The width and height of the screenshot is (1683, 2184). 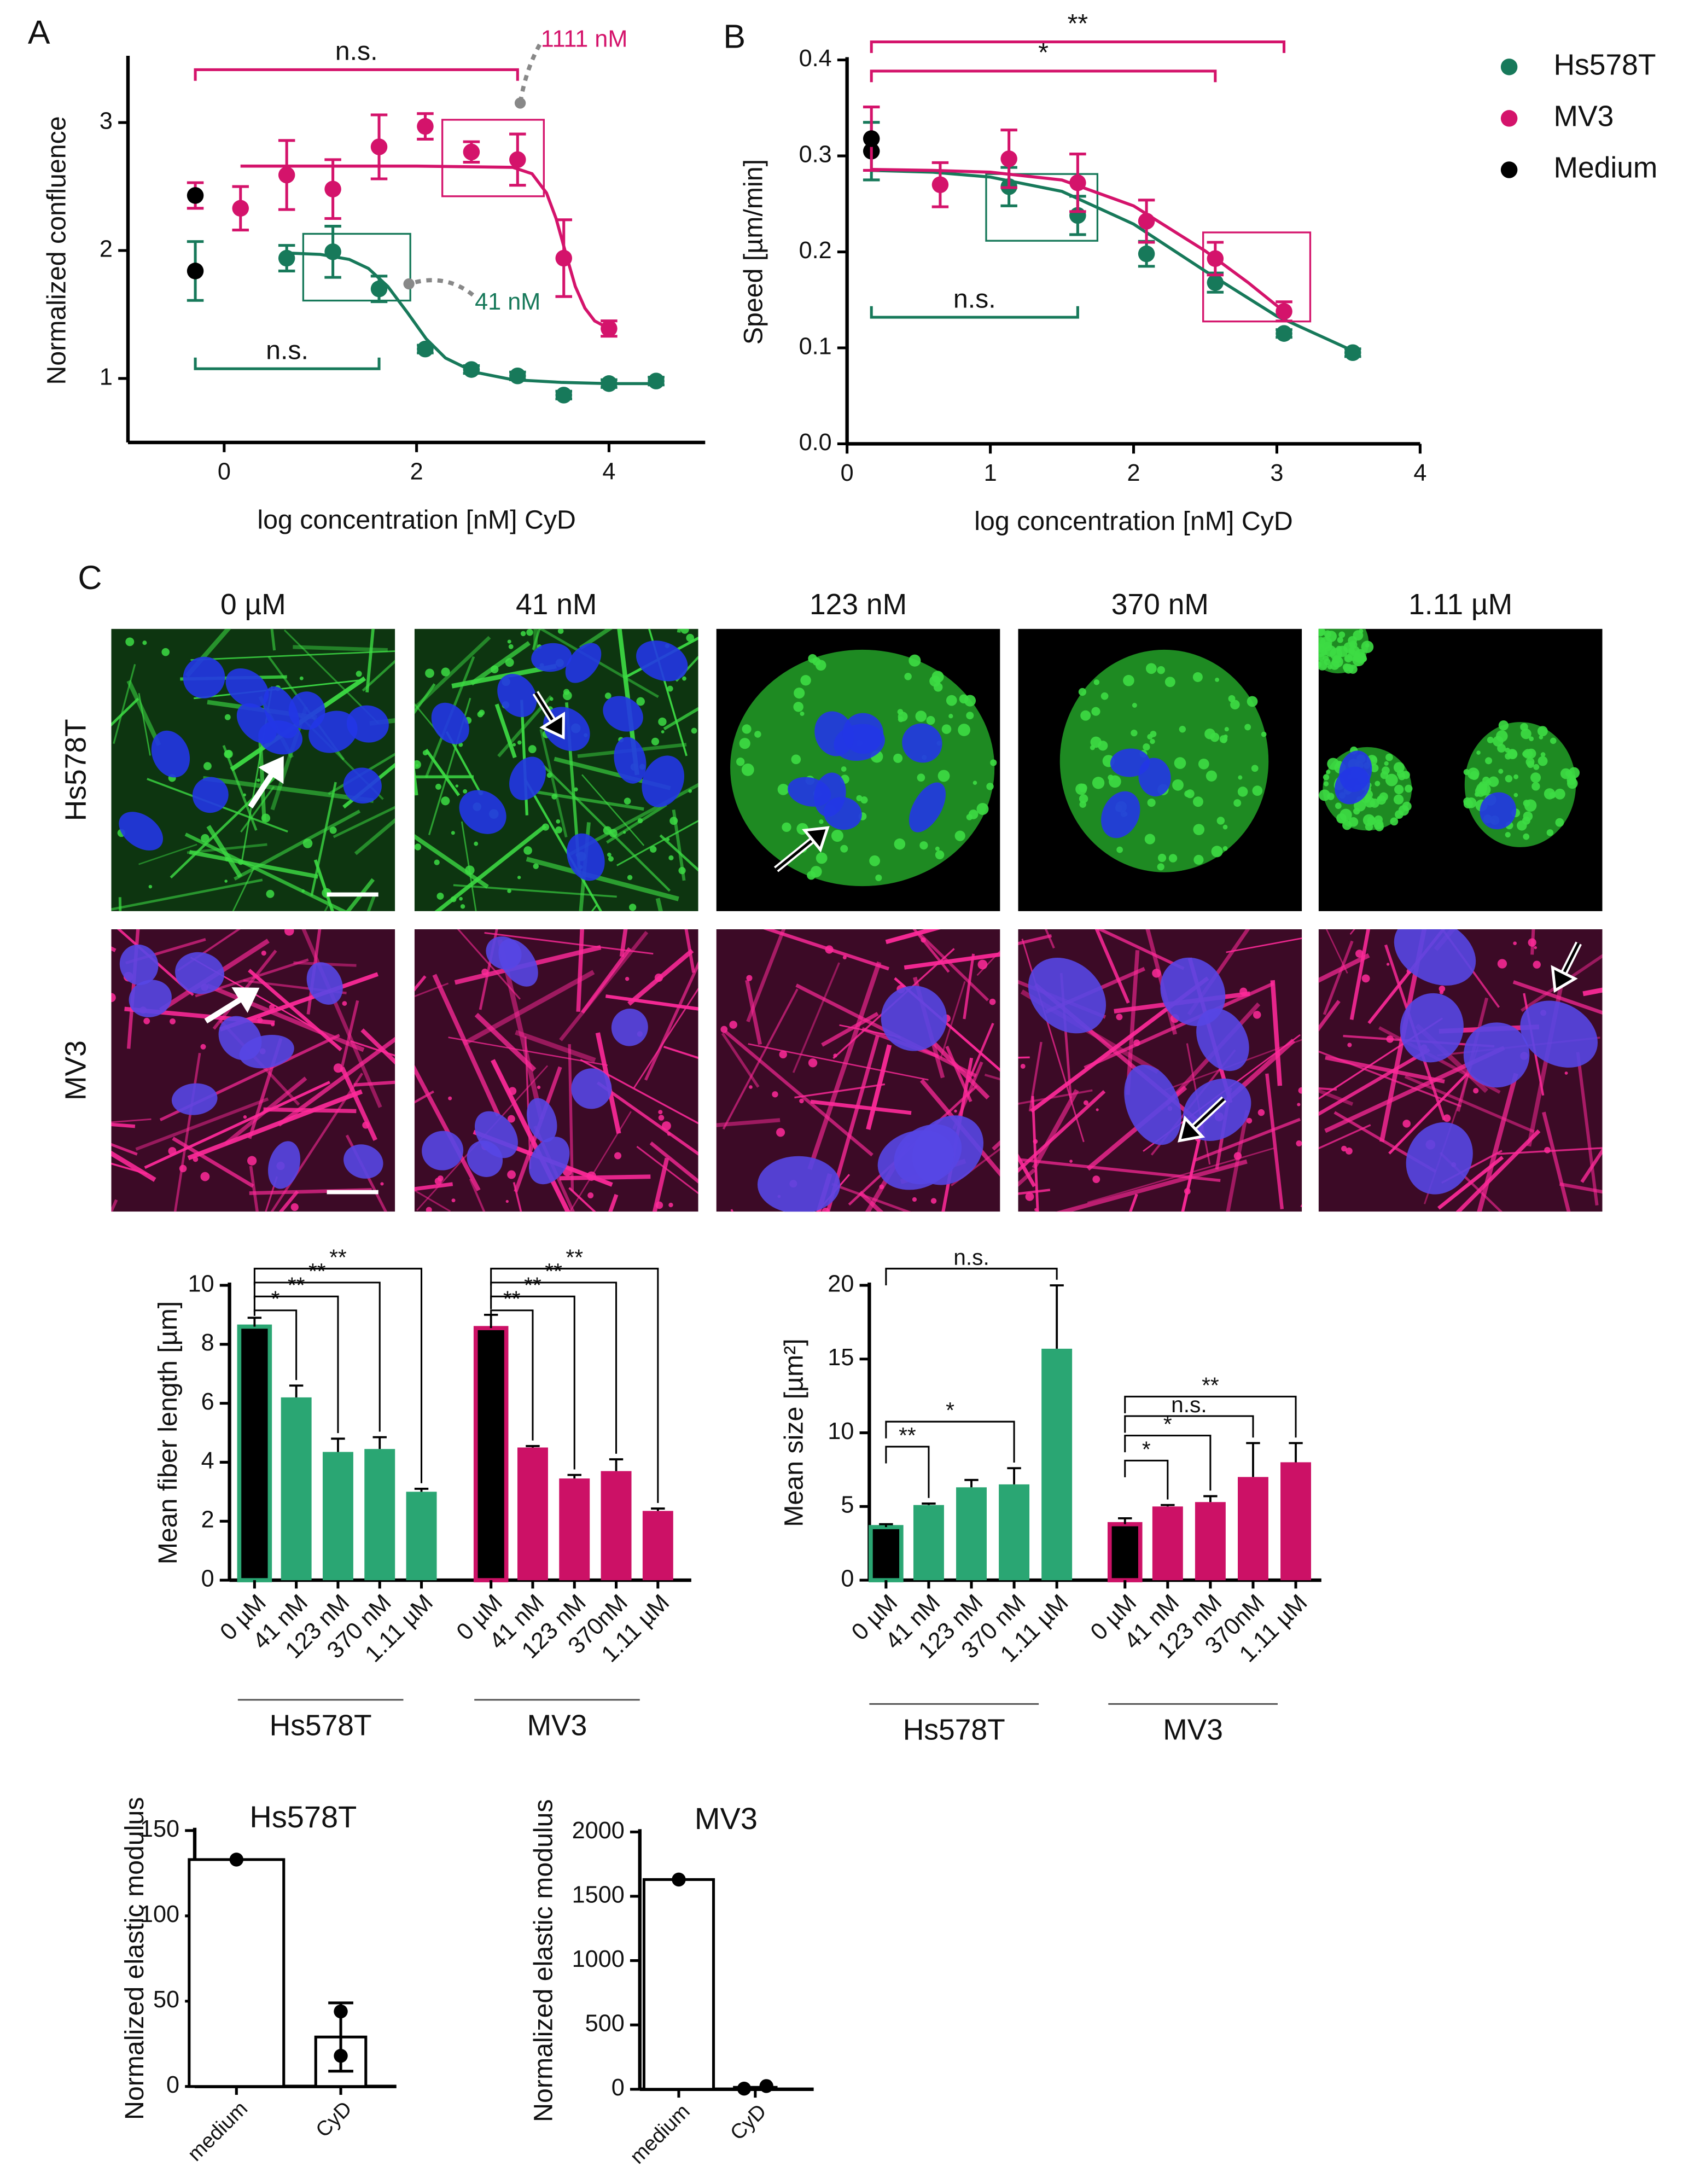 I want to click on bar, so click(x=574, y=1529).